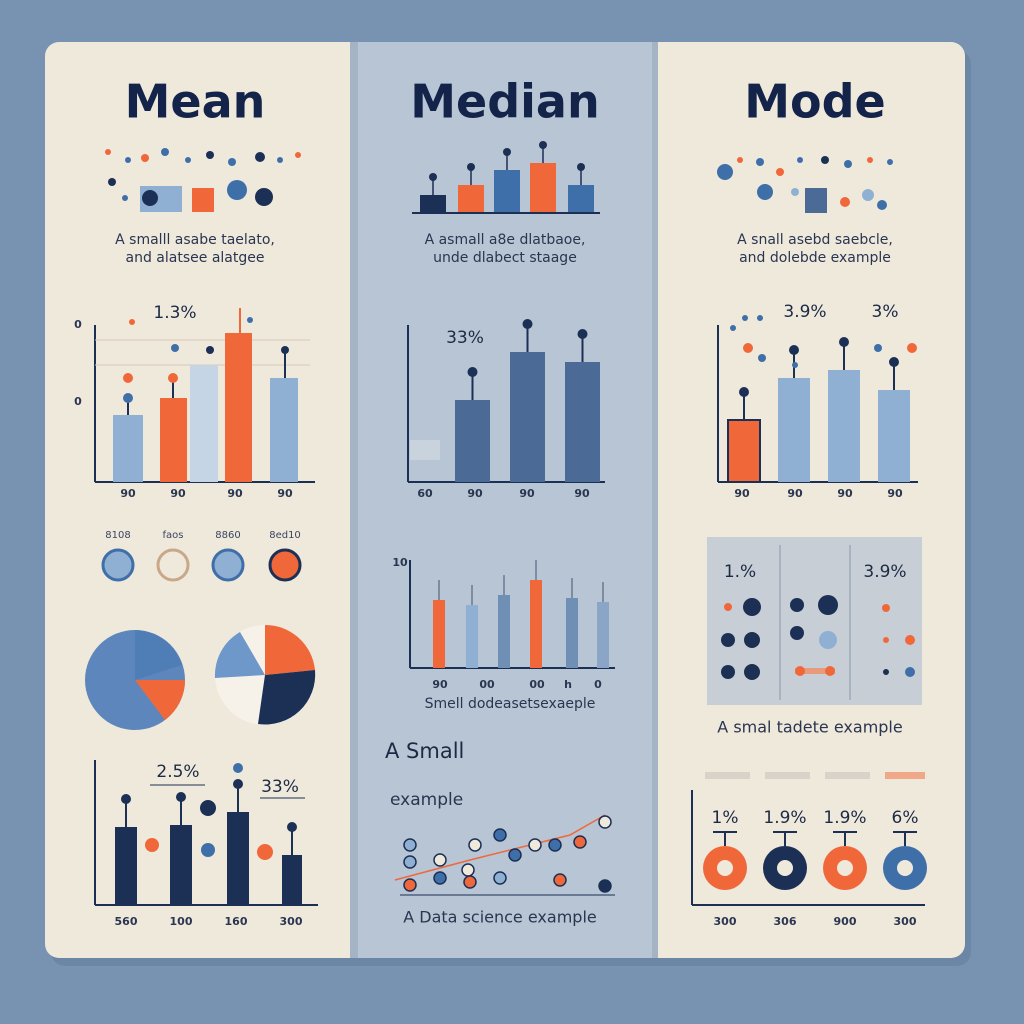 The image size is (1024, 1024). Describe the element at coordinates (885, 312) in the screenshot. I see `chart-label: 3%` at that location.